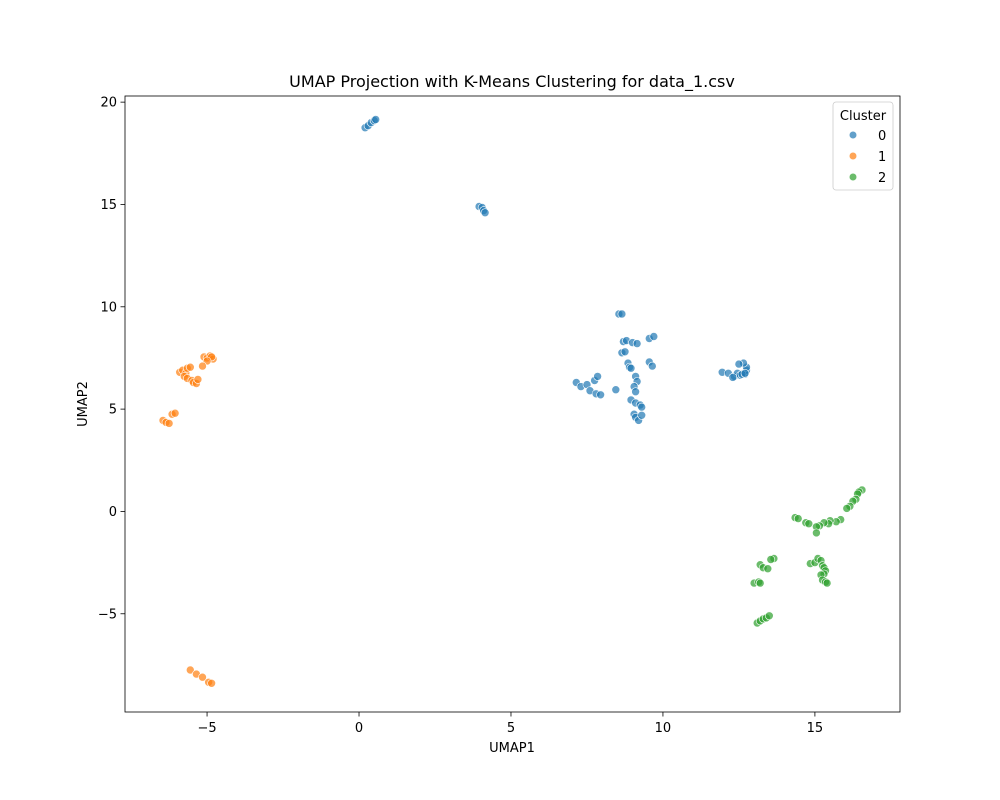  I want to click on x-tick-label: −5, so click(206, 728).